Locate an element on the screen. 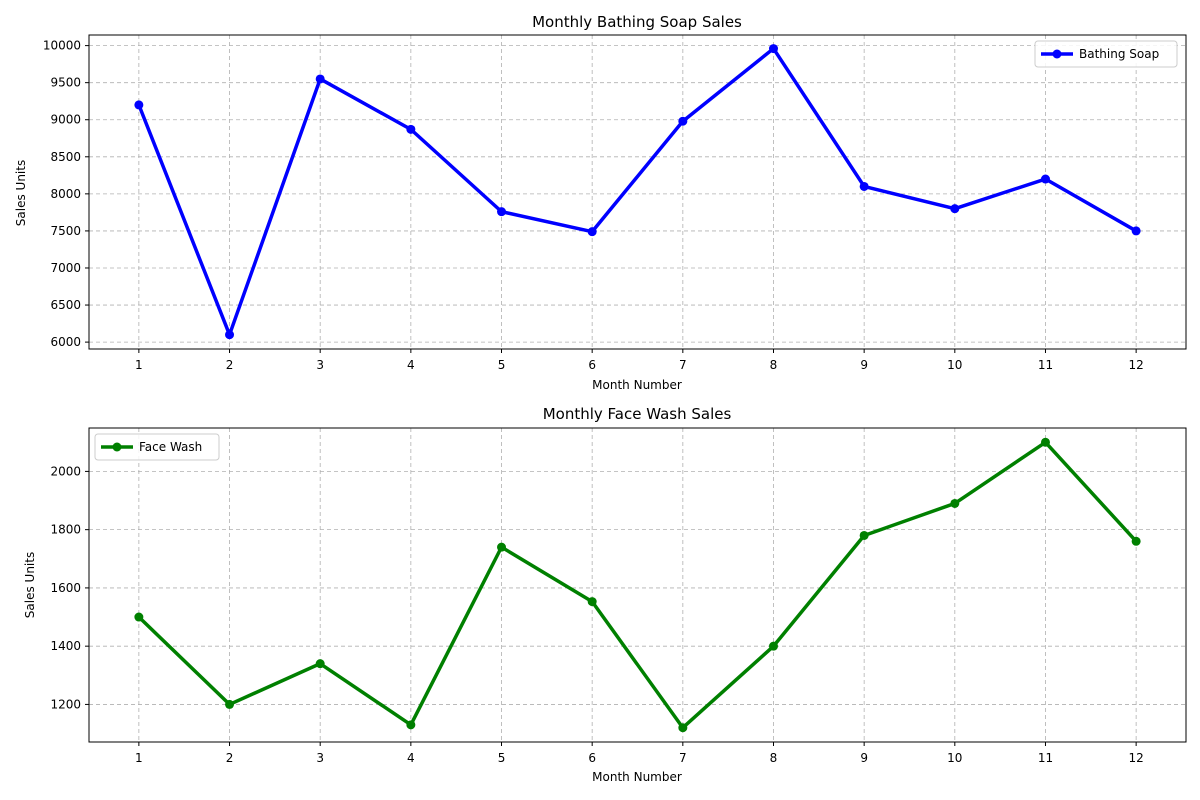 This screenshot has height=800, width=1200. chart-title: Monthly Face Wash Sales is located at coordinates (637, 414).